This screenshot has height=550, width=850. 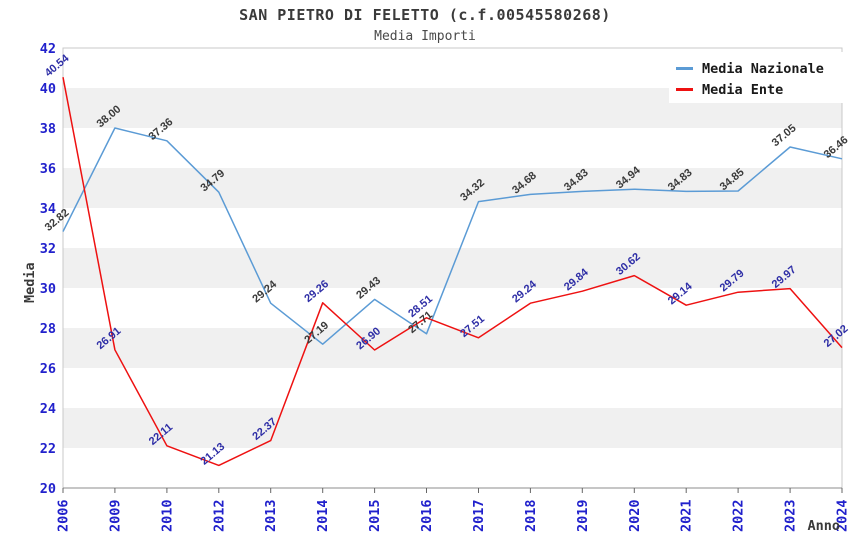 I want to click on legend-item-media-ente: Media Ente, so click(x=759, y=89).